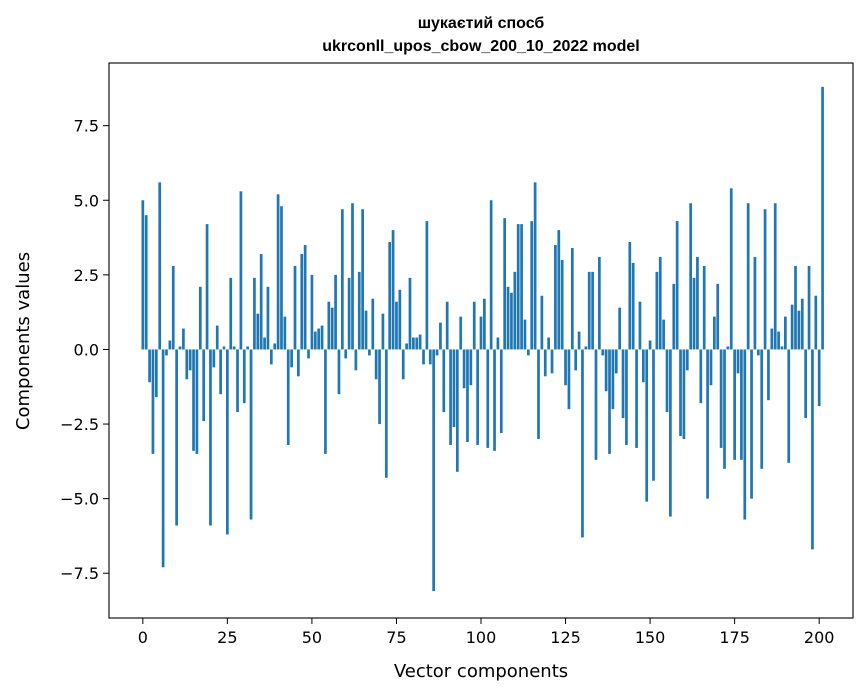 This screenshot has width=867, height=696. I want to click on y-tick-label: −5.0, so click(79, 499).